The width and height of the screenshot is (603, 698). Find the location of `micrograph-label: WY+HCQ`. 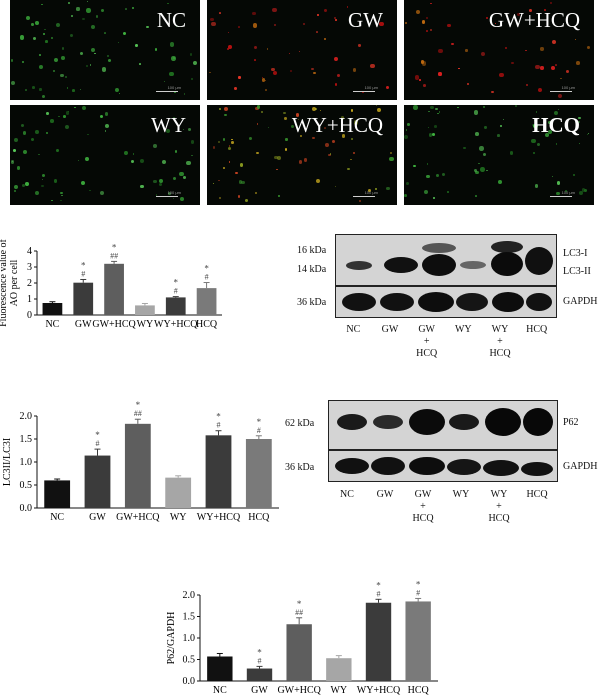

micrograph-label: WY+HCQ is located at coordinates (337, 125).